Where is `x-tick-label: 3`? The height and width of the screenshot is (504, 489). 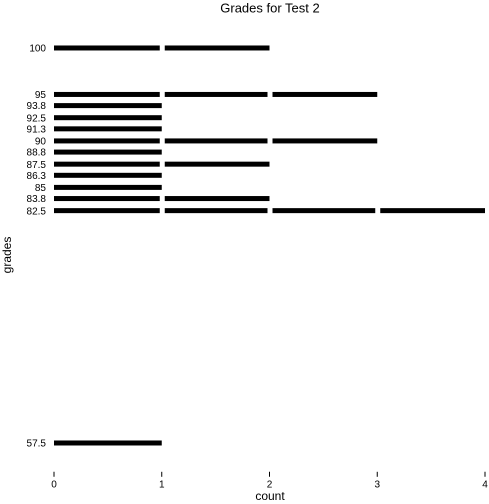
x-tick-label: 3 is located at coordinates (377, 484).